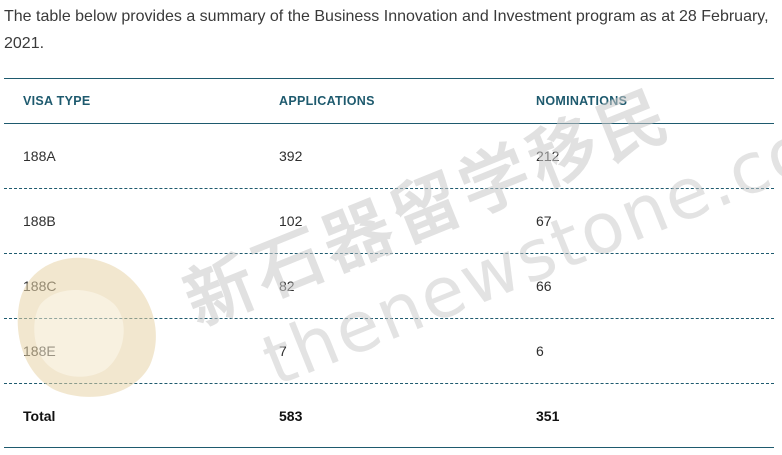 The height and width of the screenshot is (455, 782). I want to click on table-row: 188C 82 66, so click(389, 286).